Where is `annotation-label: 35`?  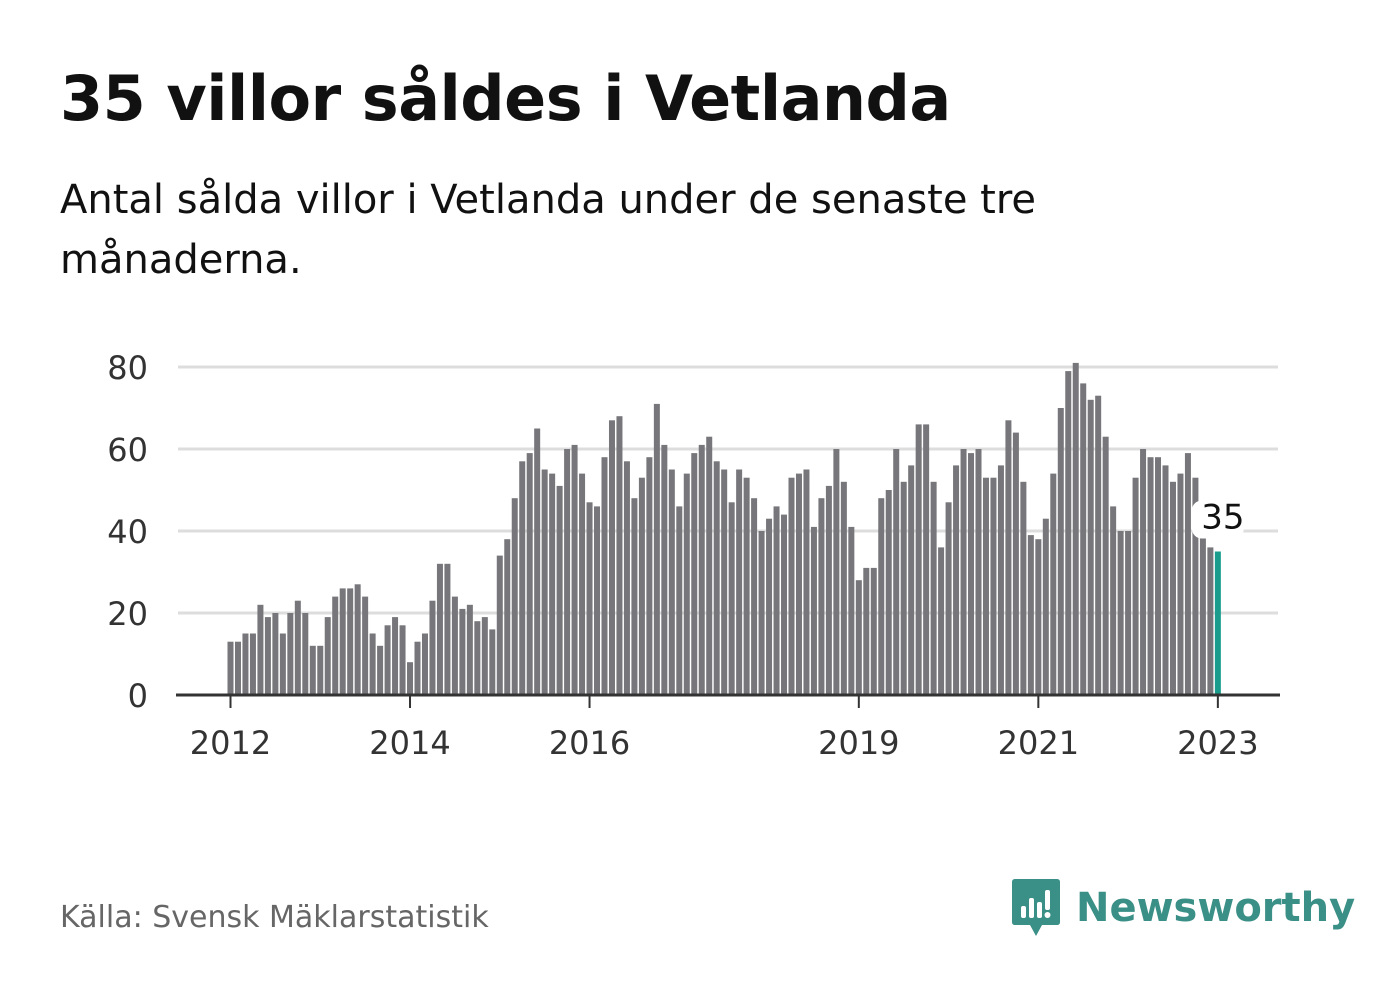
annotation-label: 35 is located at coordinates (1222, 518).